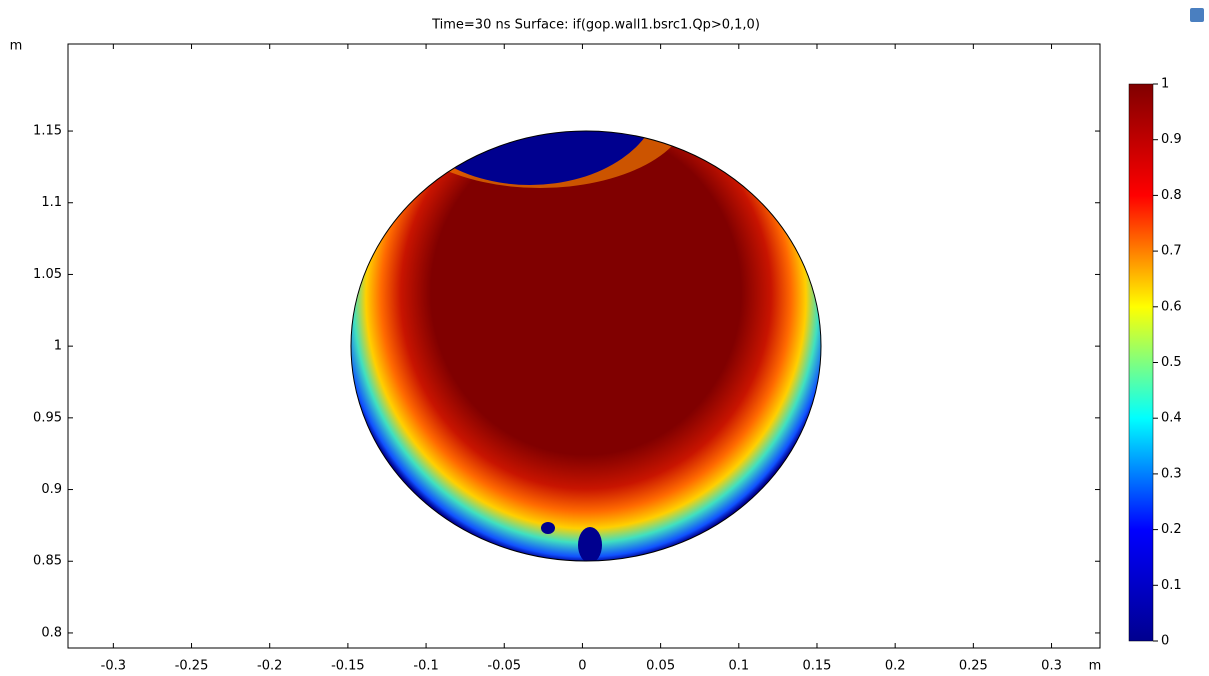 This screenshot has height=676, width=1209. What do you see at coordinates (504, 666) in the screenshot?
I see `x-tick-label: -0.05` at bounding box center [504, 666].